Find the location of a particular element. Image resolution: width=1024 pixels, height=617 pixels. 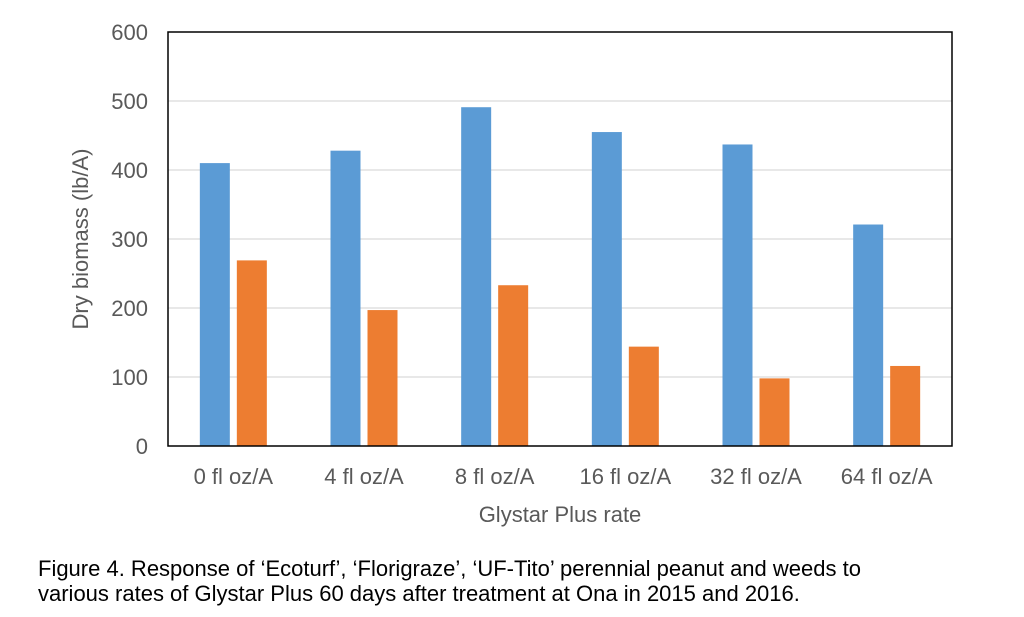

y-tick-label: 500 is located at coordinates (129, 101).